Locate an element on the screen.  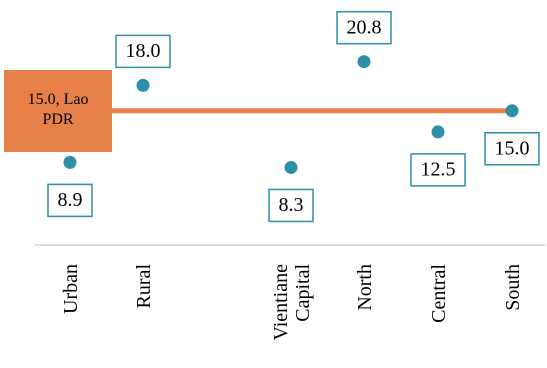
x-tick-label: North is located at coordinates (365, 287).